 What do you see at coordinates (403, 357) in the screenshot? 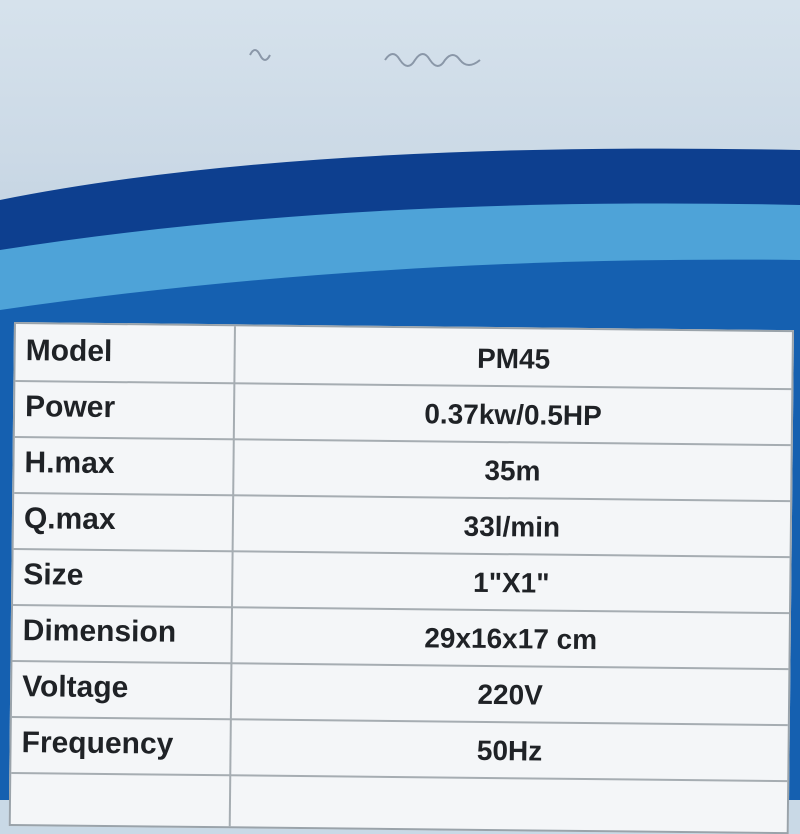
I see `spec-row-model: Model PM45` at bounding box center [403, 357].